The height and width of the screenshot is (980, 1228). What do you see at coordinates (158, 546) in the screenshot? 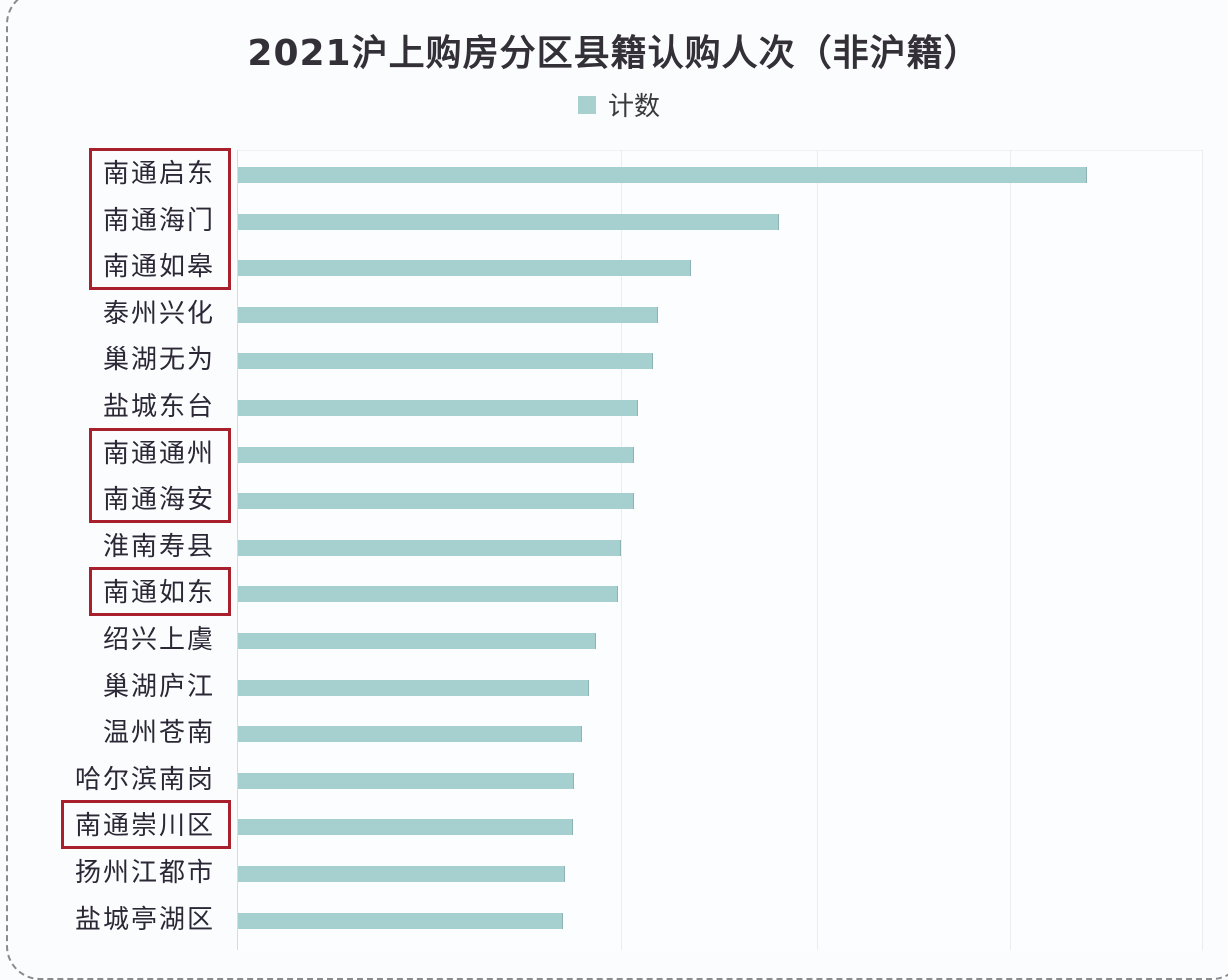
I see `category-label: 淮南寿县` at bounding box center [158, 546].